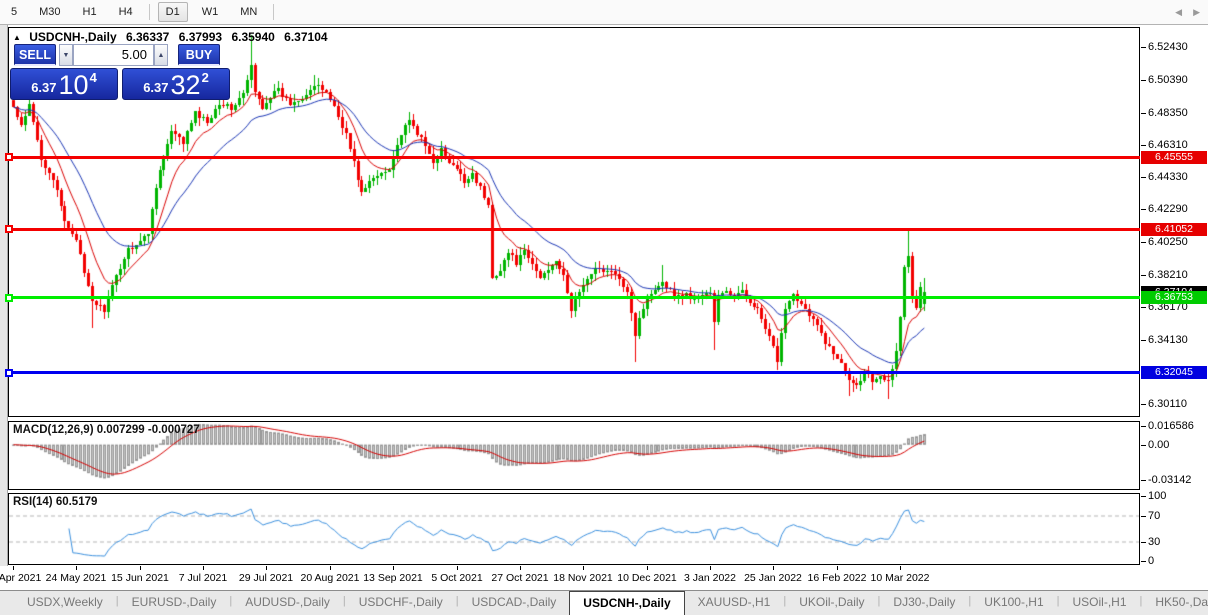  What do you see at coordinates (734, 602) in the screenshot?
I see `chart-tab-xauusd-h1: XAUUSD-,H1` at bounding box center [734, 602].